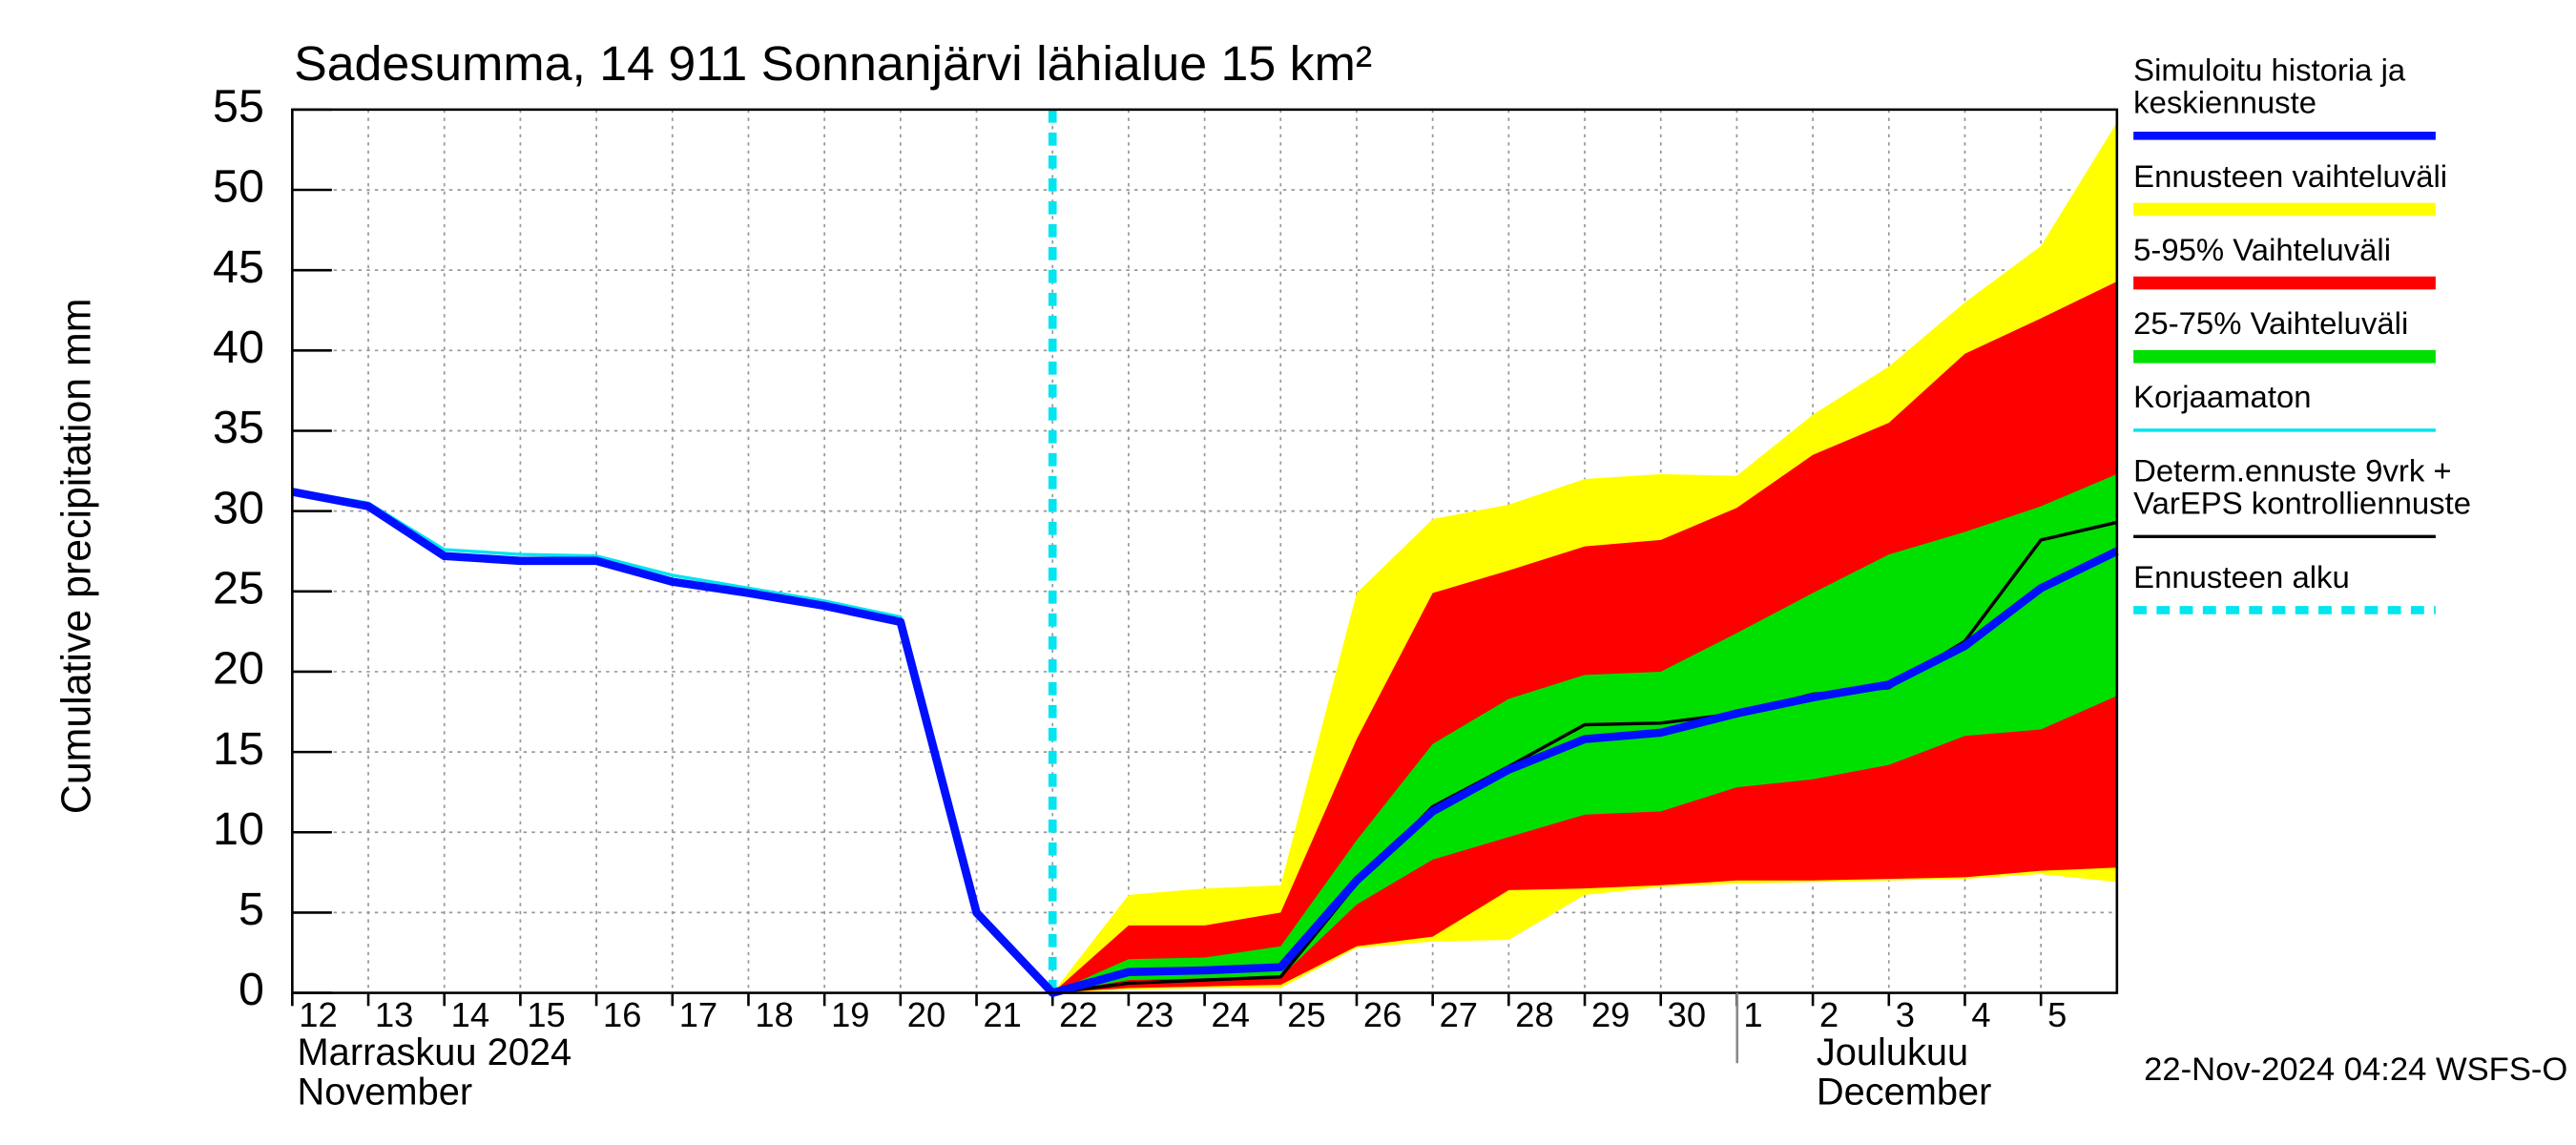 The height and width of the screenshot is (1145, 2576). I want to click on month-label: Joulukuu, so click(1892, 1052).